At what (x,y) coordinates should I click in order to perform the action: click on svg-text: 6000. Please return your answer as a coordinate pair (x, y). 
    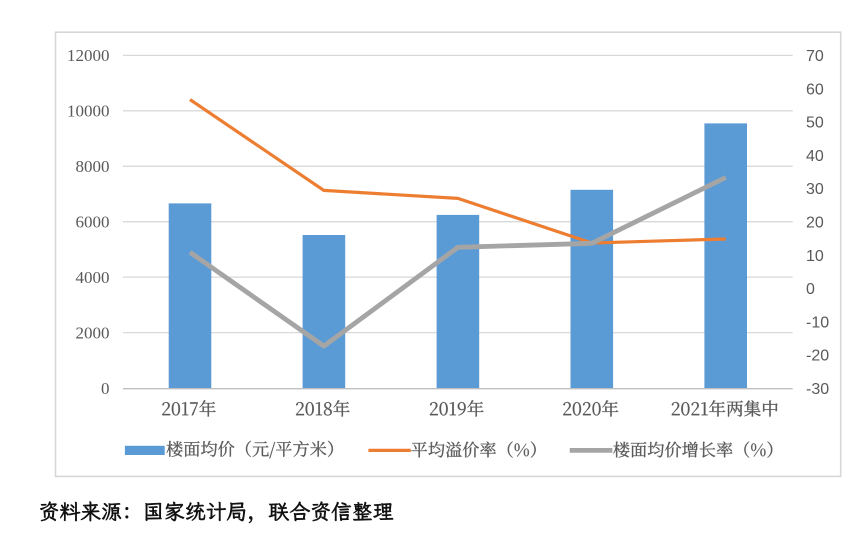
    Looking at the image, I should click on (93, 222).